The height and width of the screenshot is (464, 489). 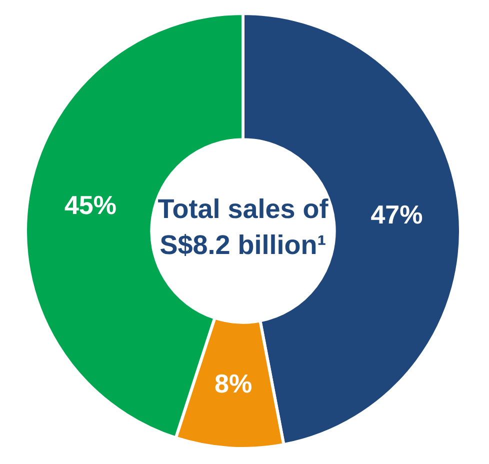 I want to click on data-label: 45%, so click(x=90, y=205).